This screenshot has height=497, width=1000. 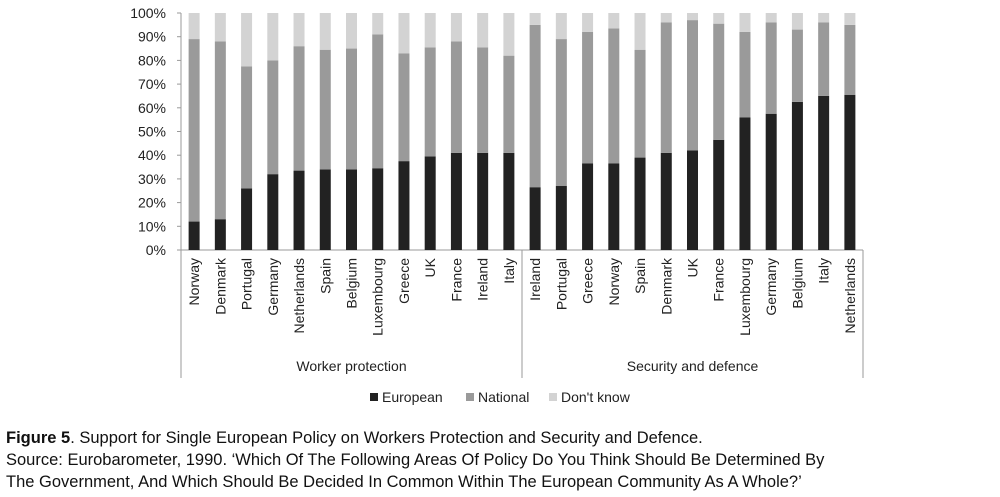 What do you see at coordinates (38, 438) in the screenshot?
I see `figure-label: Figure 5` at bounding box center [38, 438].